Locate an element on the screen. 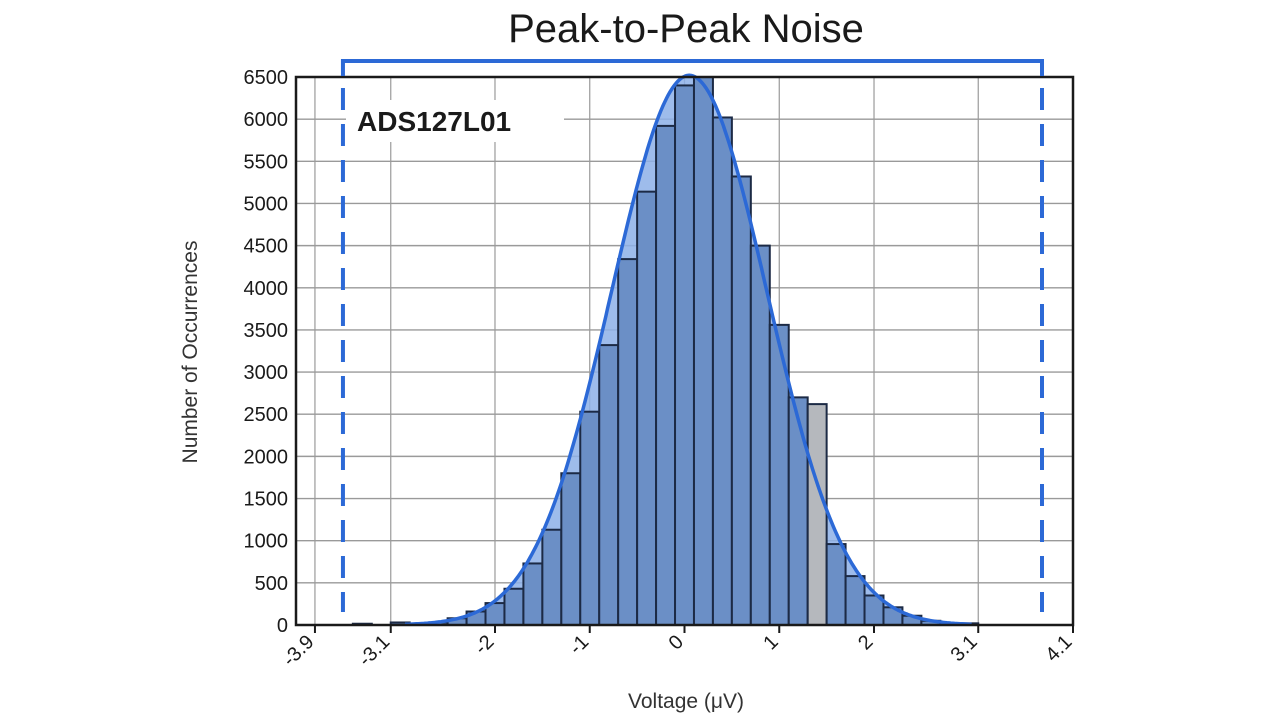 The height and width of the screenshot is (721, 1280). chart-title: Peak-to-Peak Noise is located at coordinates (686, 29).